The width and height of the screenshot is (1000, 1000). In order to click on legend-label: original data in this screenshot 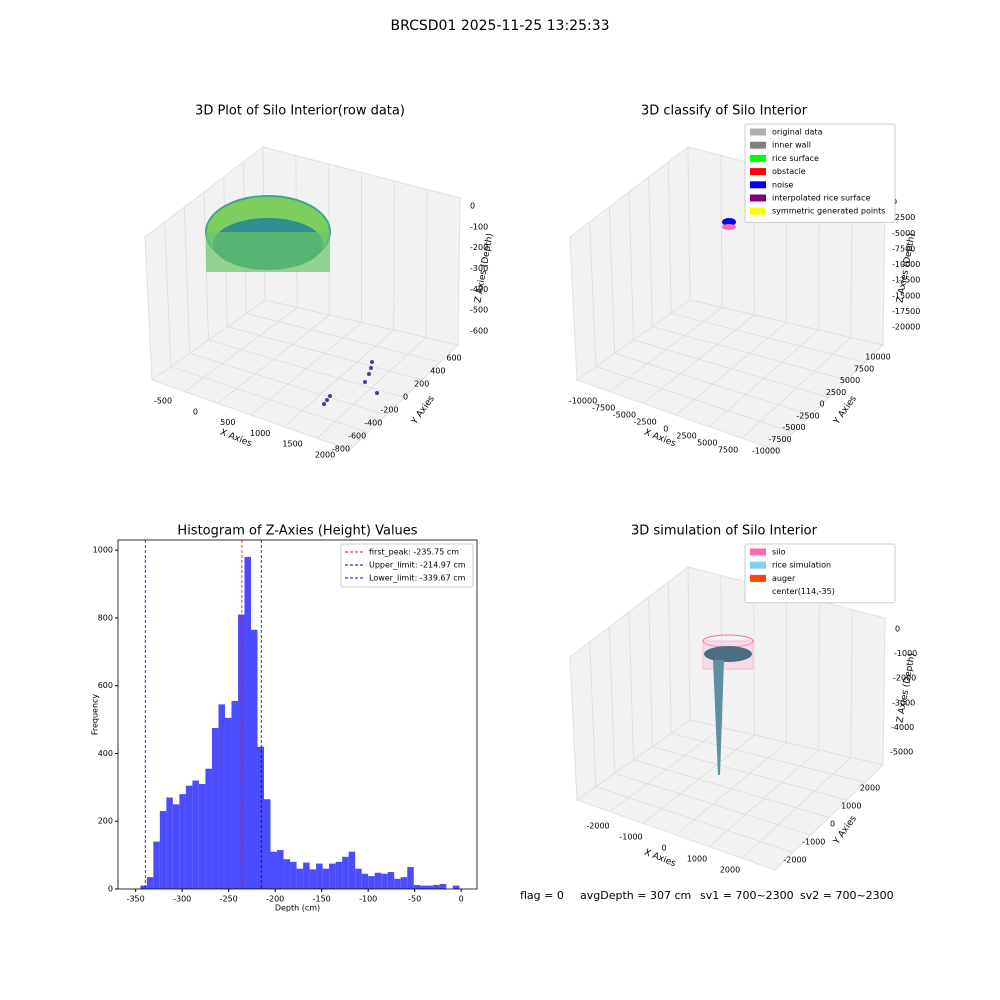, I will do `click(797, 132)`.